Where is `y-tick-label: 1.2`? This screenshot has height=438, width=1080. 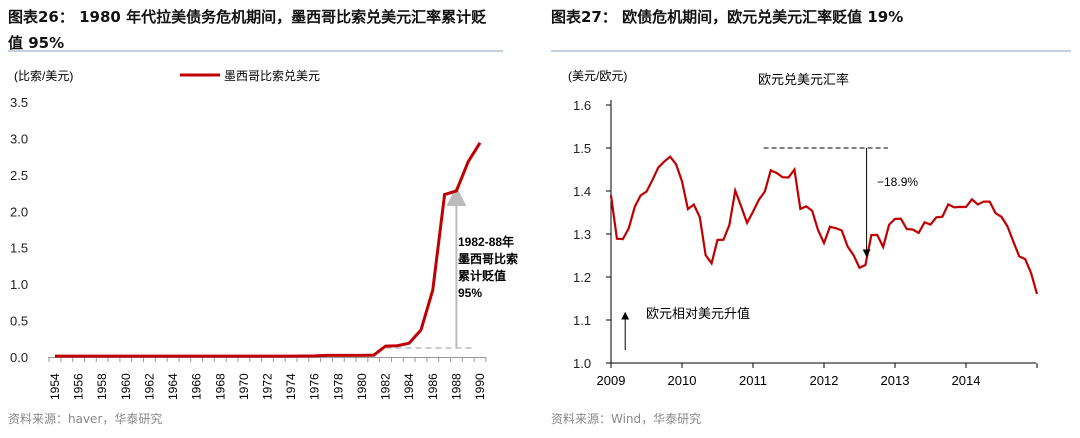 y-tick-label: 1.2 is located at coordinates (582, 277).